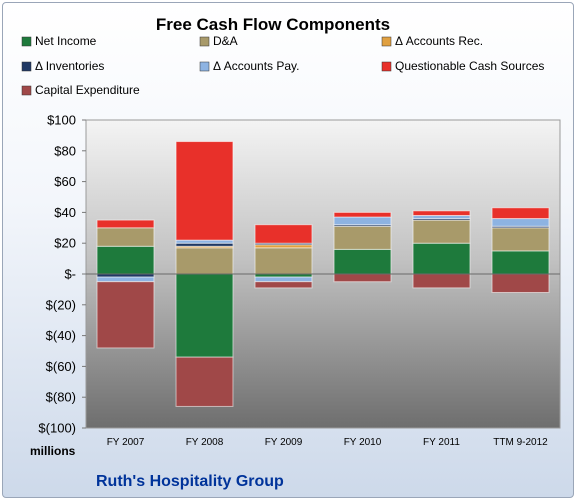  I want to click on y-tick-label: $80, so click(65, 150).